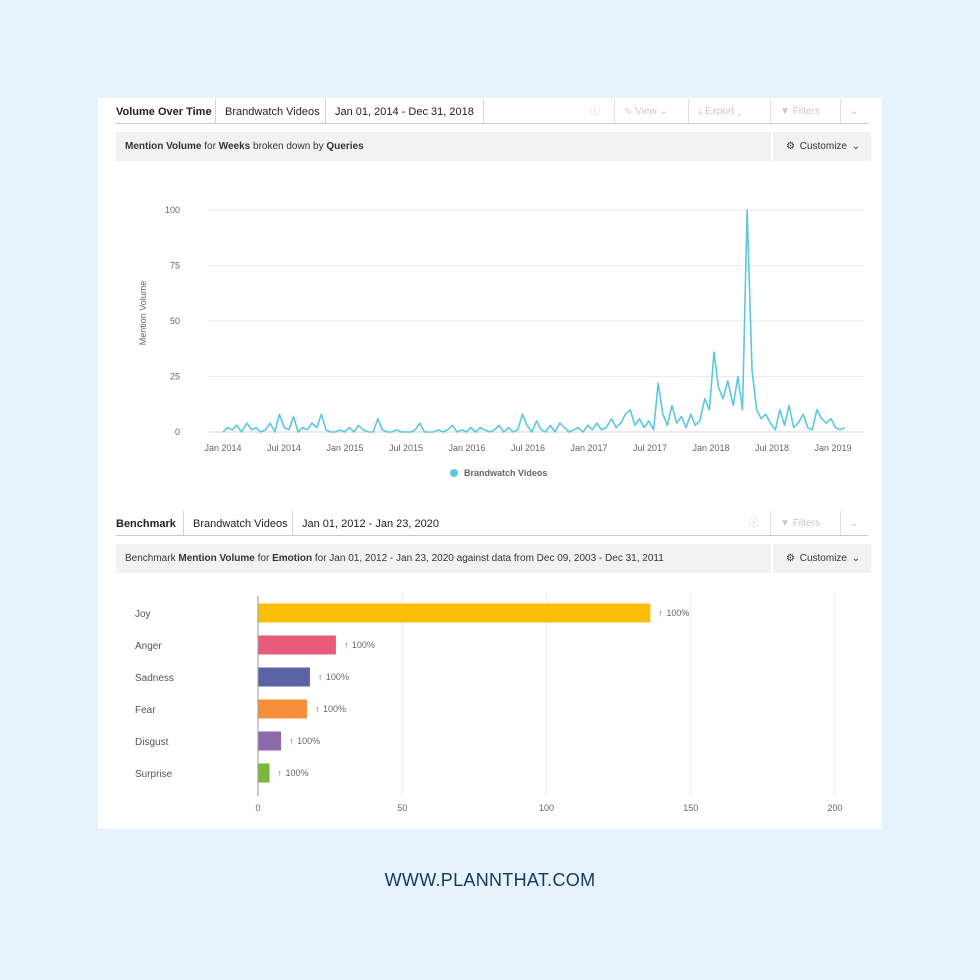 The image size is (980, 980). Describe the element at coordinates (270, 741) in the screenshot. I see `bar-disgust` at that location.